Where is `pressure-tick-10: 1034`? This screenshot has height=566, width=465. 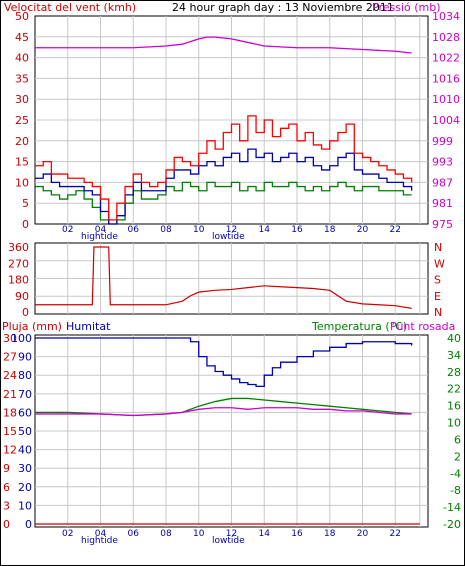
pressure-tick-10: 1034 is located at coordinates (446, 16).